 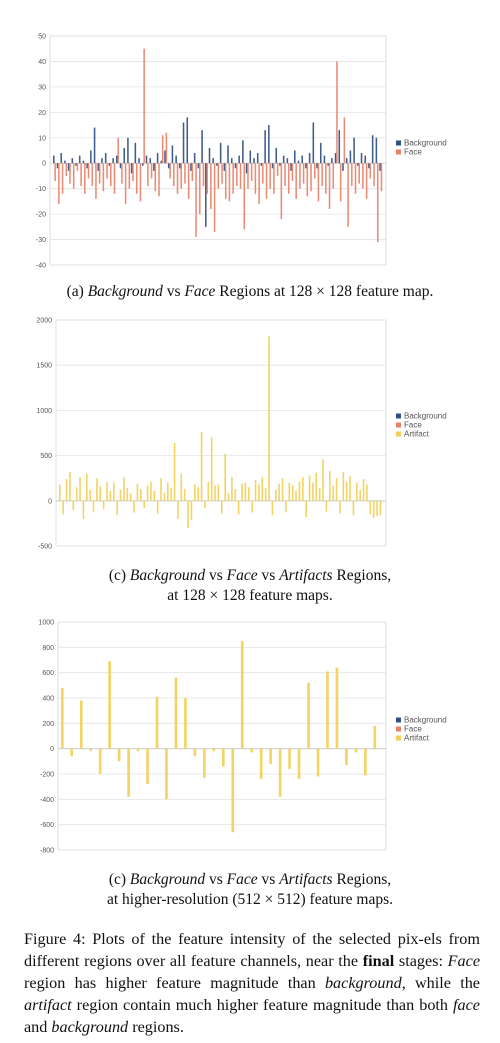 I want to click on chart-b-legend-label-background: Background, so click(x=425, y=416).